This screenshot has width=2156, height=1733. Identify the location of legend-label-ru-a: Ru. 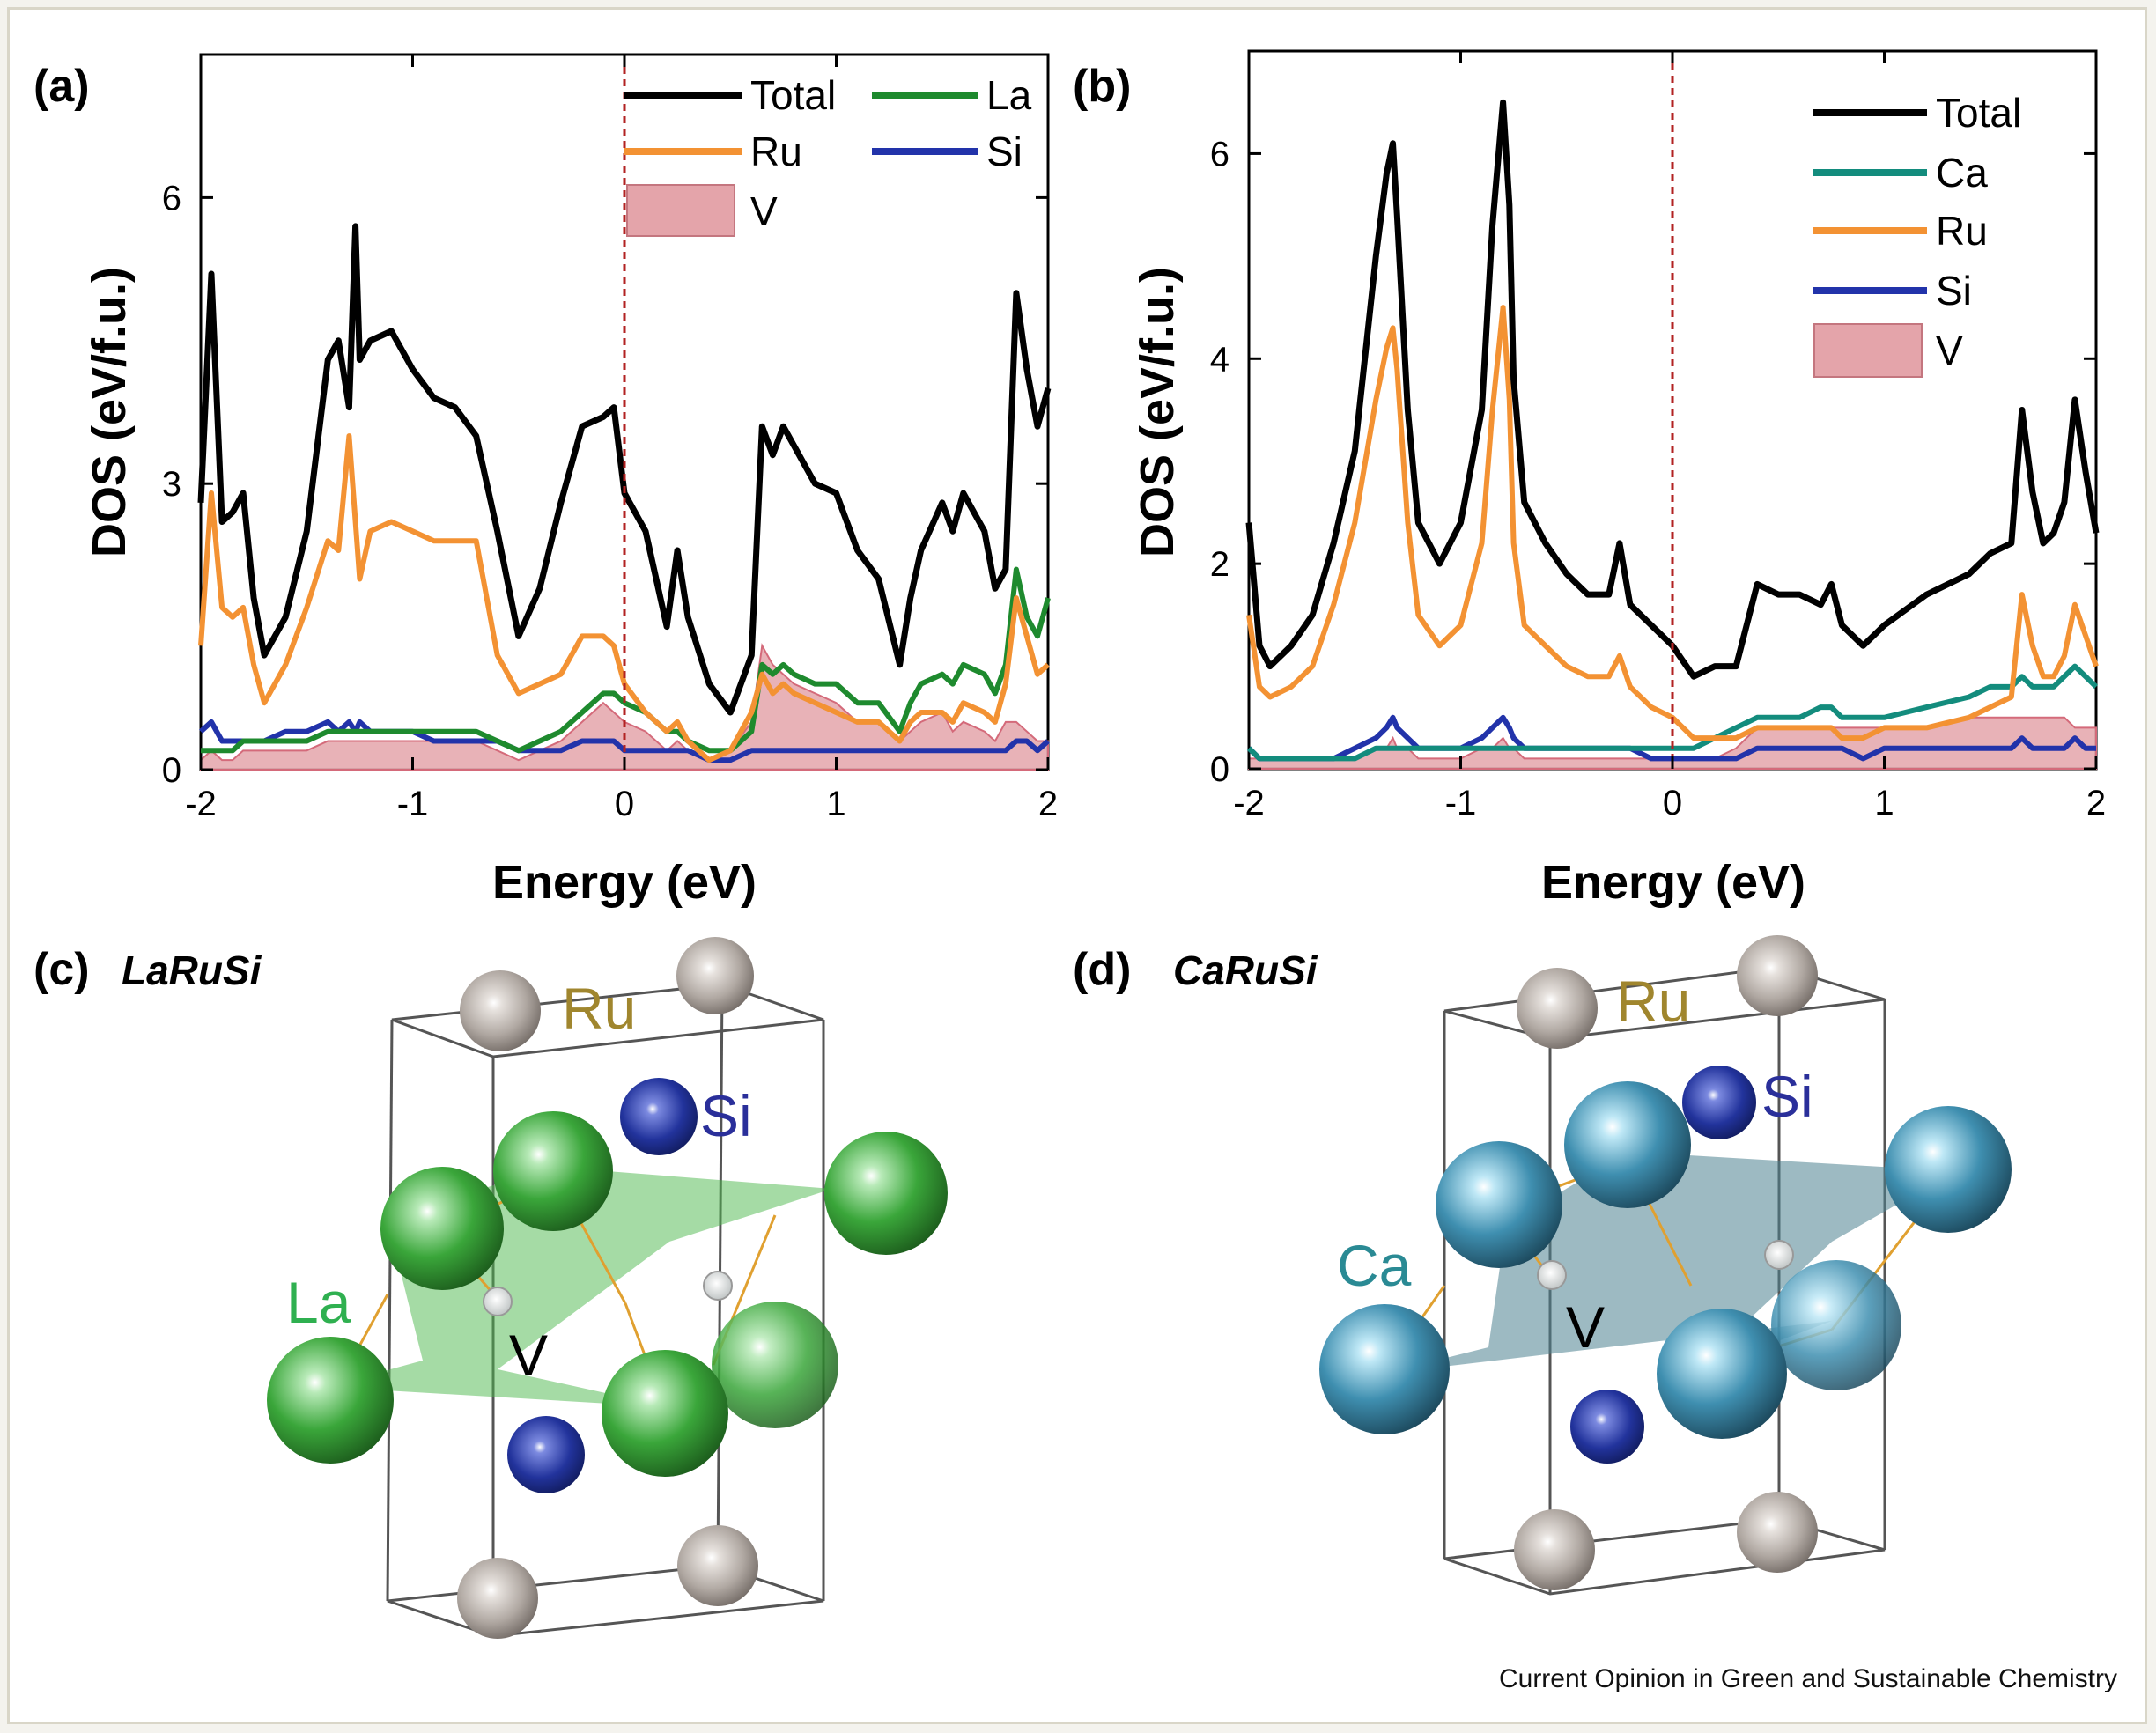
(776, 151).